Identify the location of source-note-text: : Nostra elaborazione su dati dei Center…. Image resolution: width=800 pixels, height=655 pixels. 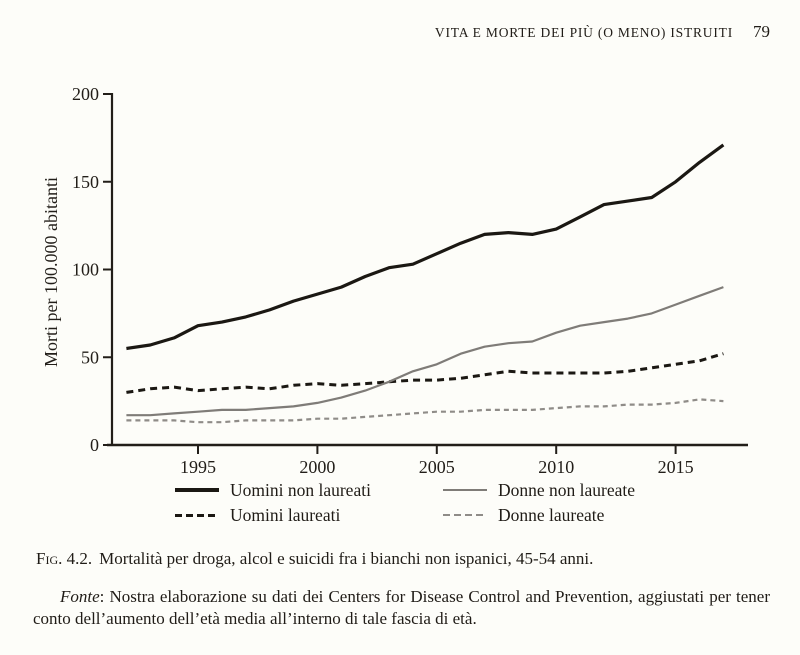
(401, 608).